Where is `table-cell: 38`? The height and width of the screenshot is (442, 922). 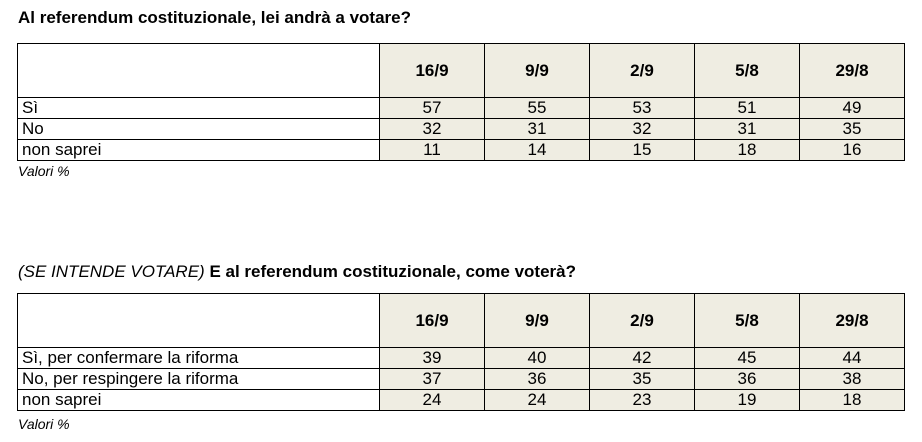 table-cell: 38 is located at coordinates (852, 379).